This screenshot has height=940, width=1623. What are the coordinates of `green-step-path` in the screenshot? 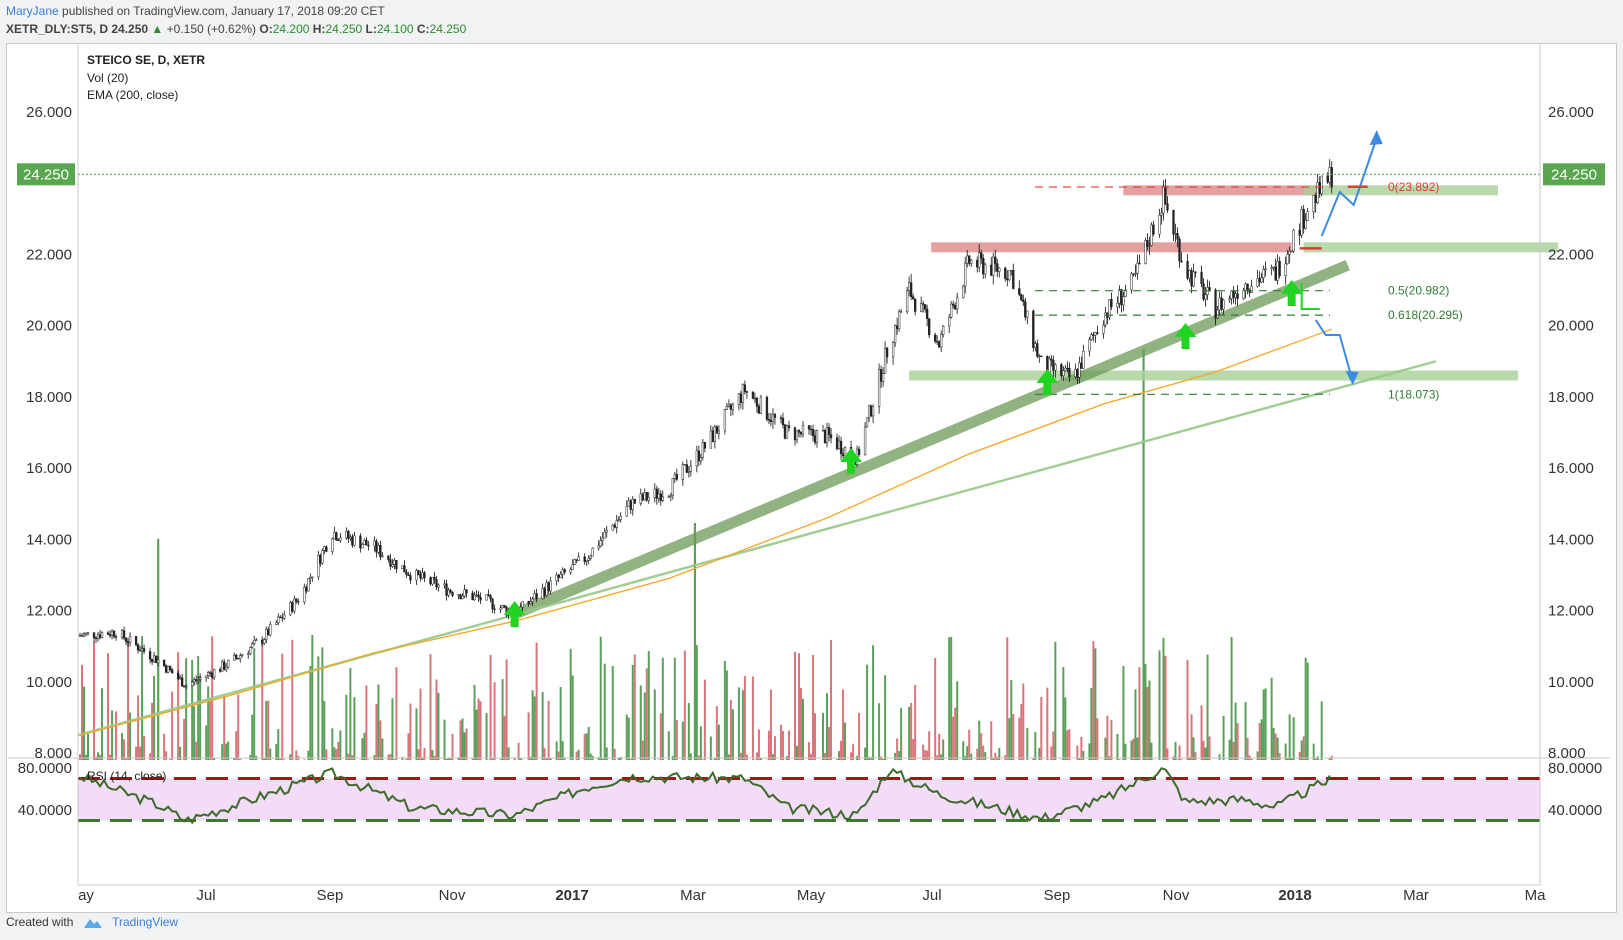 It's located at (1310, 296).